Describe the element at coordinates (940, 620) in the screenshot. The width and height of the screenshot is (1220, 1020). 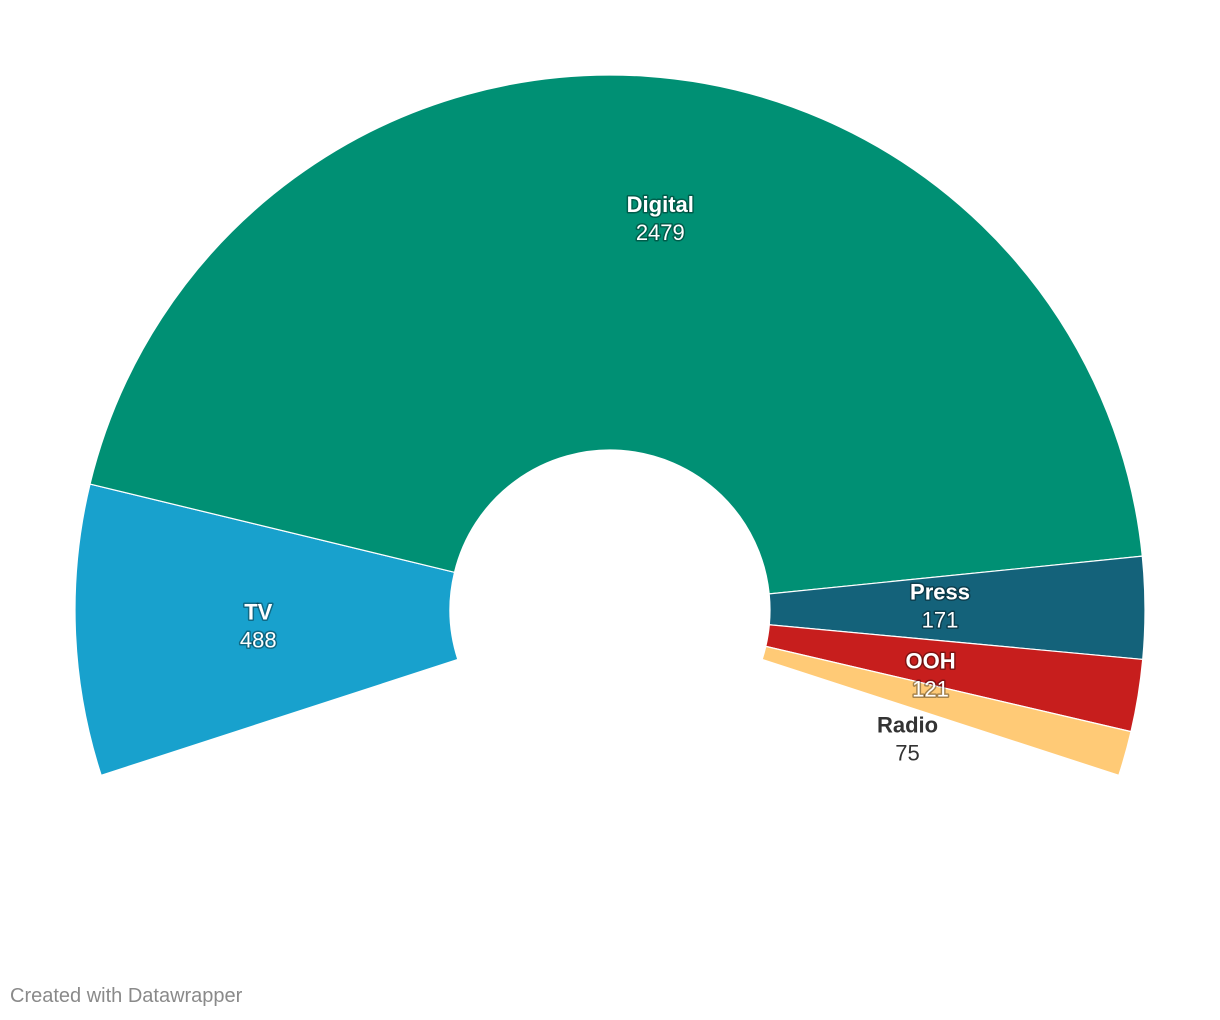
I see `label-value-press: 171` at that location.